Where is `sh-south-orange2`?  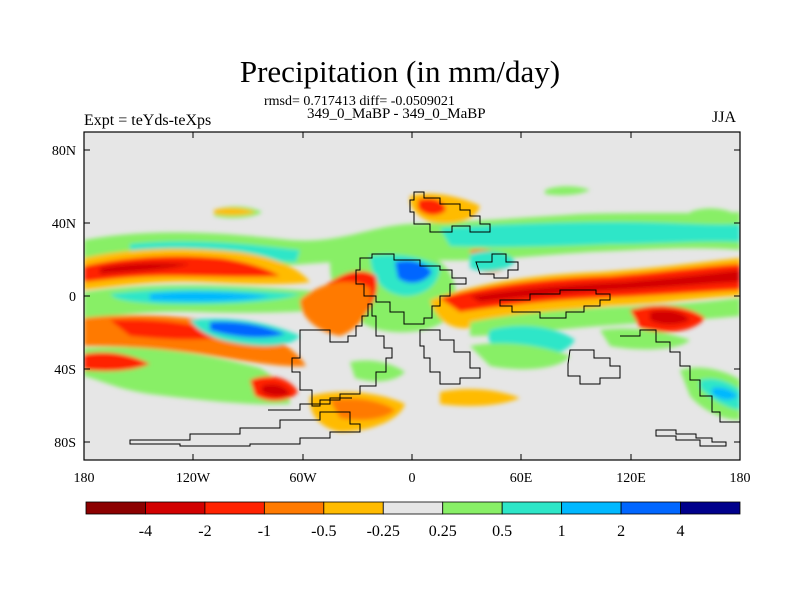
sh-south-orange2 is located at coordinates (362, 409).